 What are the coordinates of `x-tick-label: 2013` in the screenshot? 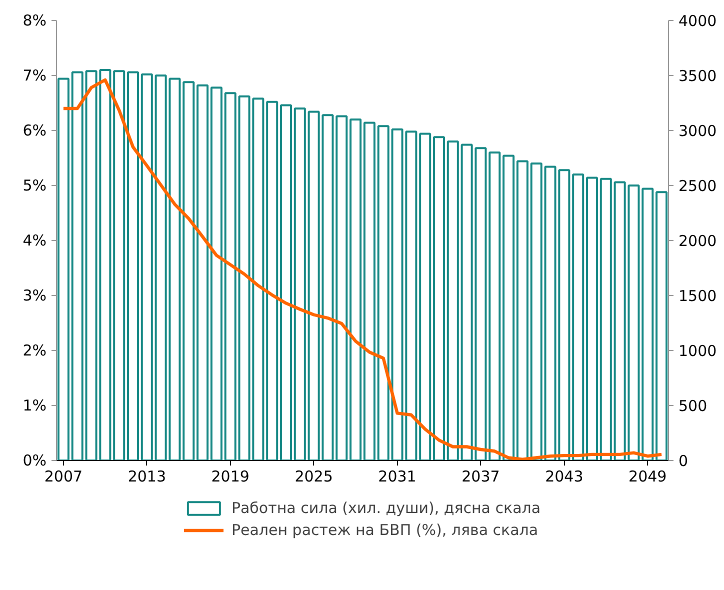 It's located at (147, 477).